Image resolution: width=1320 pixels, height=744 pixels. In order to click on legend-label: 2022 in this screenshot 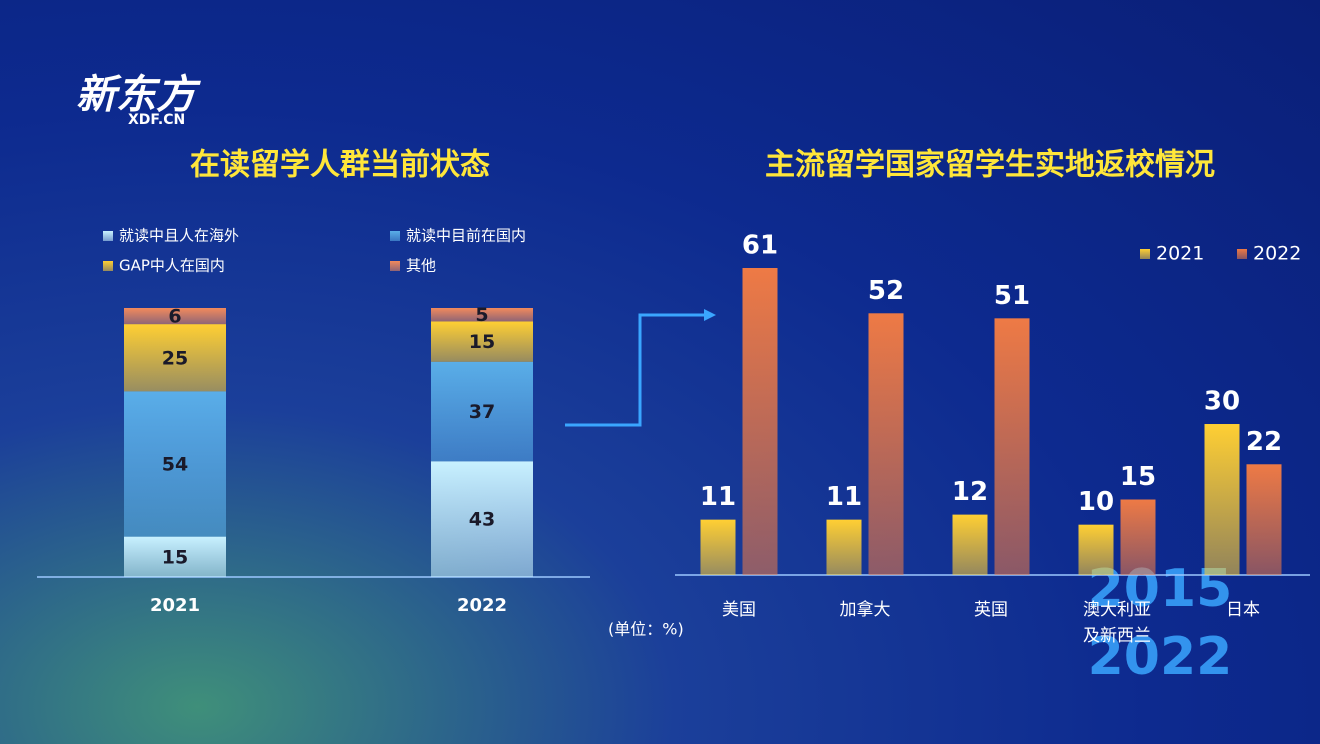, I will do `click(1277, 254)`.